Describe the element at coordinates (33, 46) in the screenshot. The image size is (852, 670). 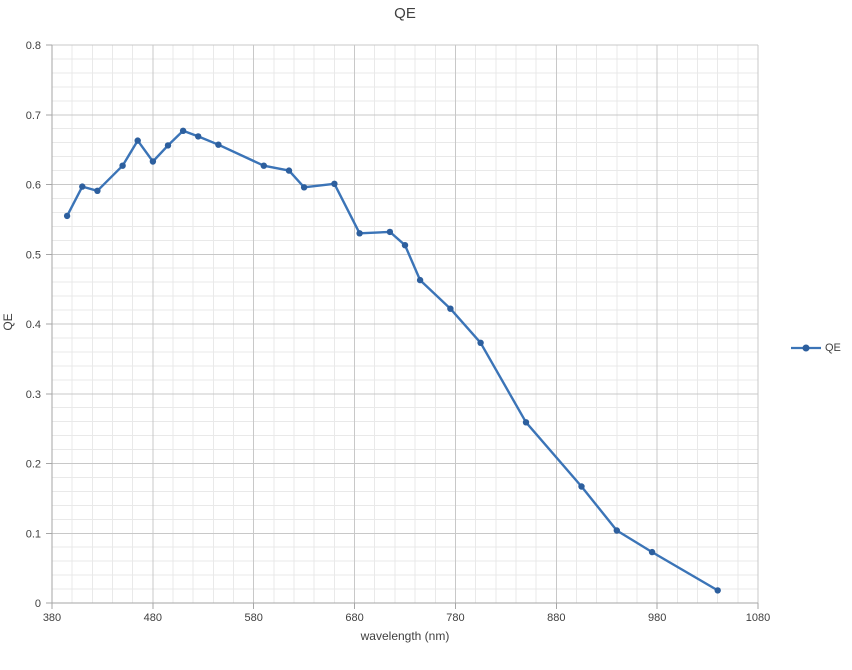
I see `tick-label: 0.8` at that location.